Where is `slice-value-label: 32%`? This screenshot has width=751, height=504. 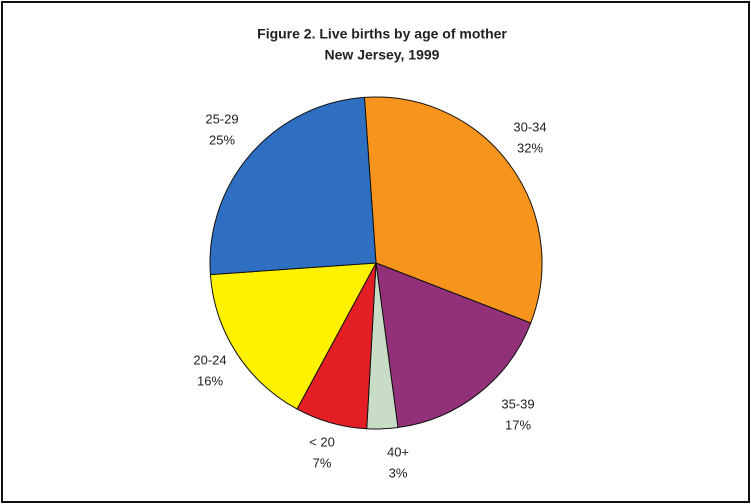 slice-value-label: 32% is located at coordinates (530, 147).